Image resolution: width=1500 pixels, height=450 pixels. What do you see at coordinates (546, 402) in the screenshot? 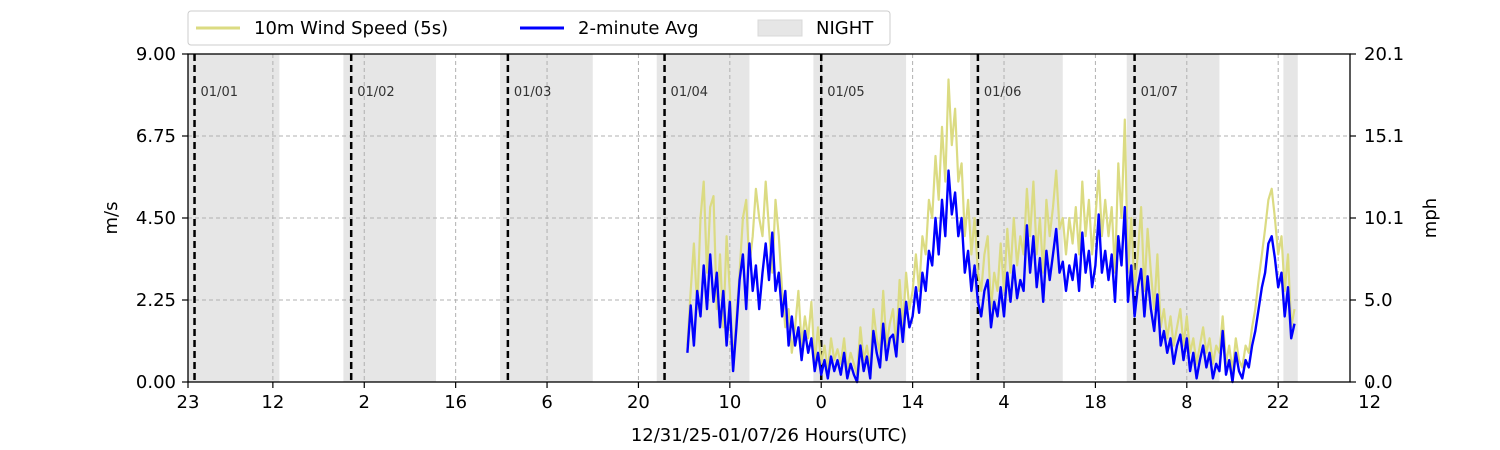
I see `x-tick-label: 6` at bounding box center [546, 402].